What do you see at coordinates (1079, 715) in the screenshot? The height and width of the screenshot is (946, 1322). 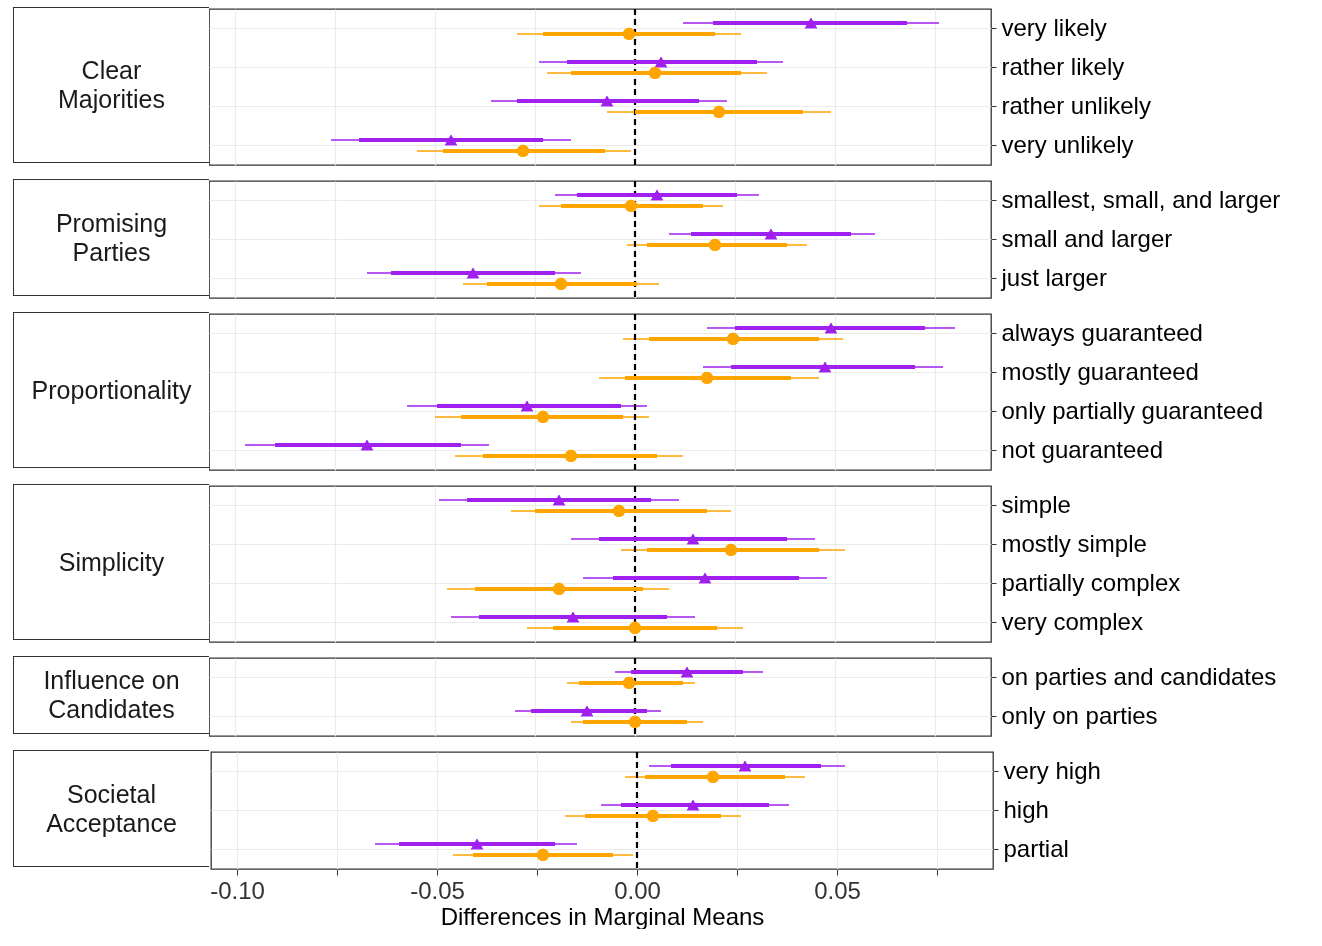 I see `y-tick-label: only on parties` at bounding box center [1079, 715].